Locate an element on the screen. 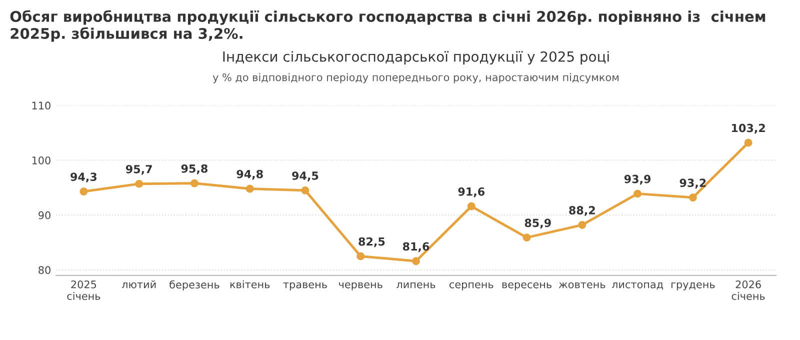  x-tick-label: травень is located at coordinates (305, 286).